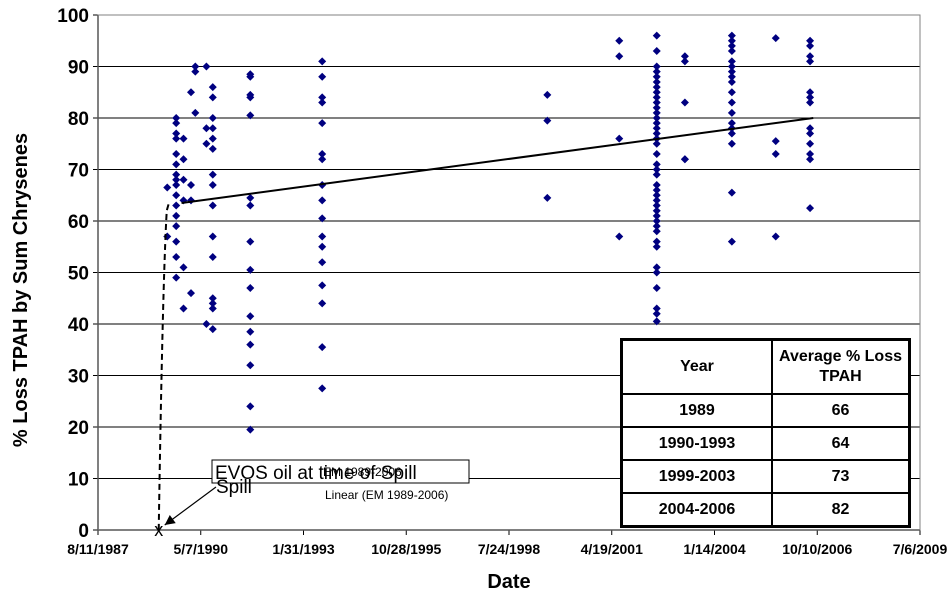  Describe the element at coordinates (83, 531) in the screenshot. I see `y-tick-label: 0` at that location.